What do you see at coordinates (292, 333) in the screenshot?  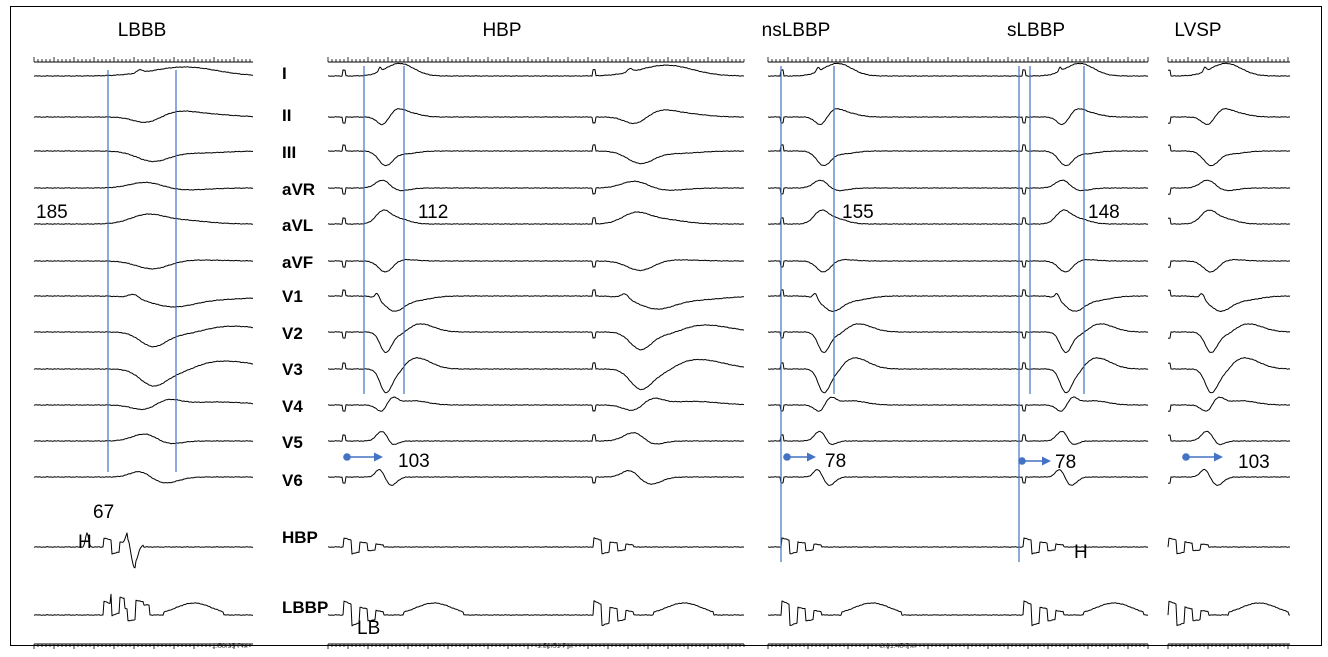 I see `lead-label-v2: V2` at bounding box center [292, 333].